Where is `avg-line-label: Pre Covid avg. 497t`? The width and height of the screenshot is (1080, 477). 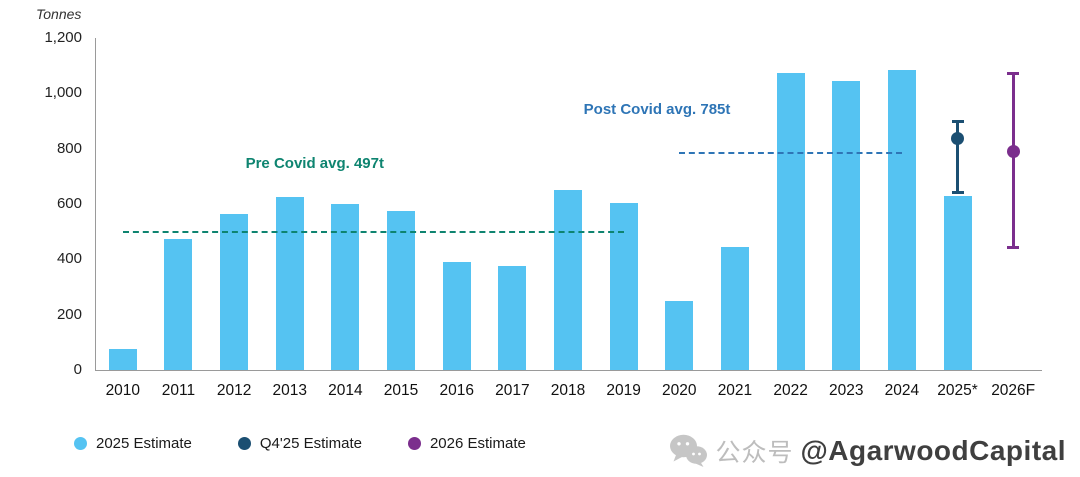
avg-line-label: Pre Covid avg. 497t is located at coordinates (314, 164).